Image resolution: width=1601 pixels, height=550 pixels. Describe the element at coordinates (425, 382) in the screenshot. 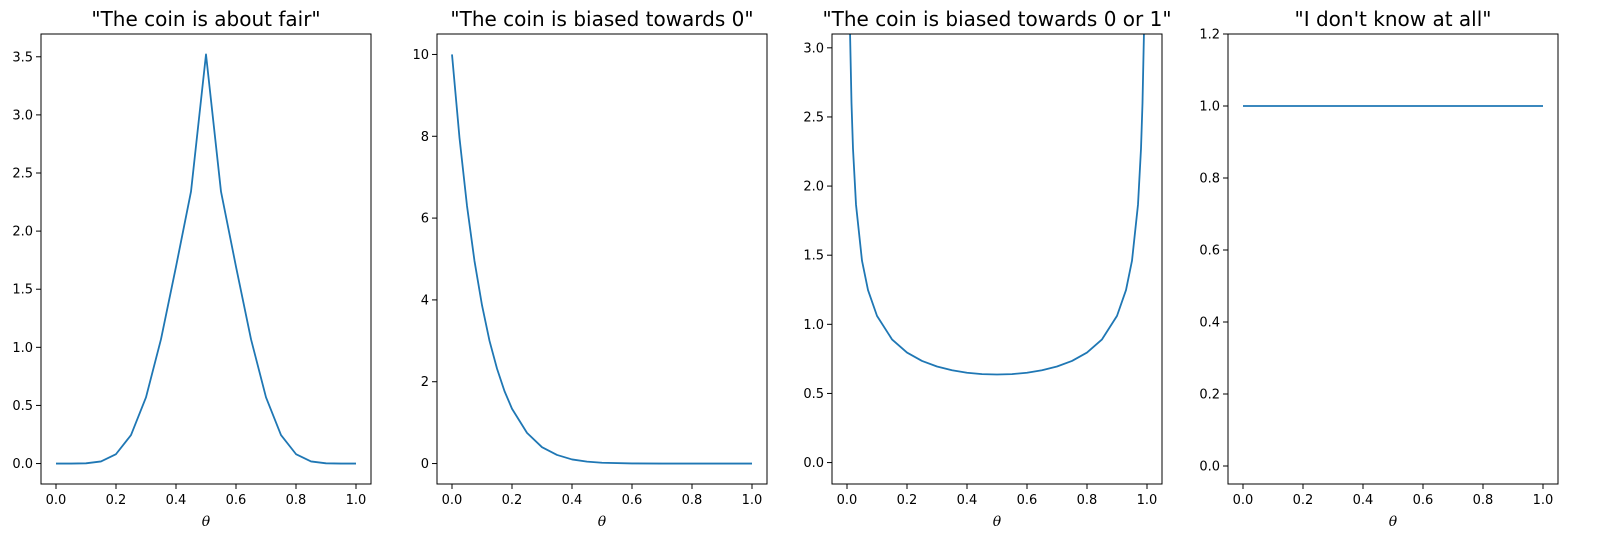

I see `y-tick-label: 2` at that location.